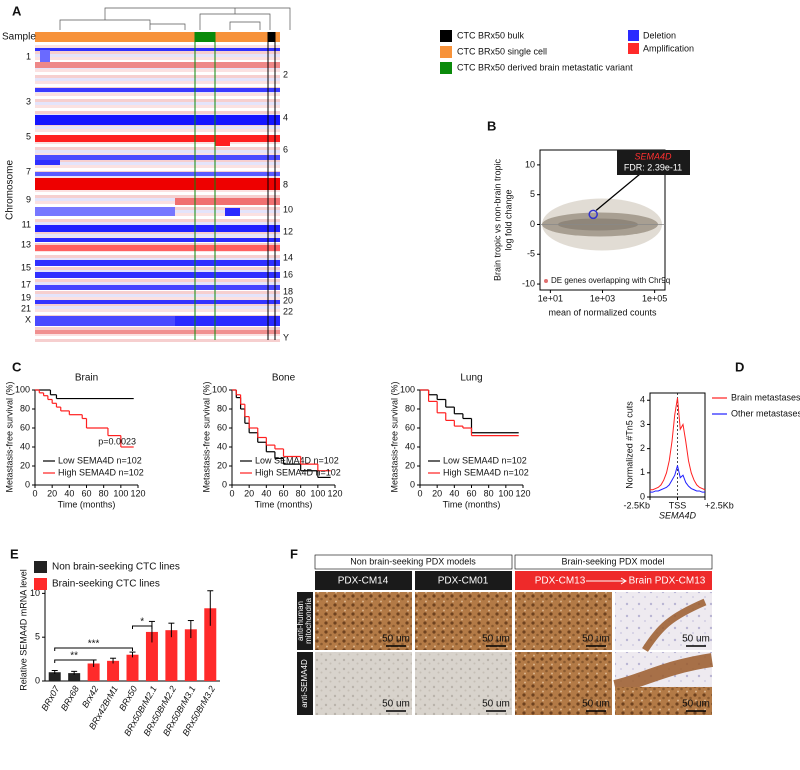 This screenshot has width=800, height=770. What do you see at coordinates (667, 581) in the screenshot?
I see `column-header: Brain PDX-CM13` at bounding box center [667, 581].